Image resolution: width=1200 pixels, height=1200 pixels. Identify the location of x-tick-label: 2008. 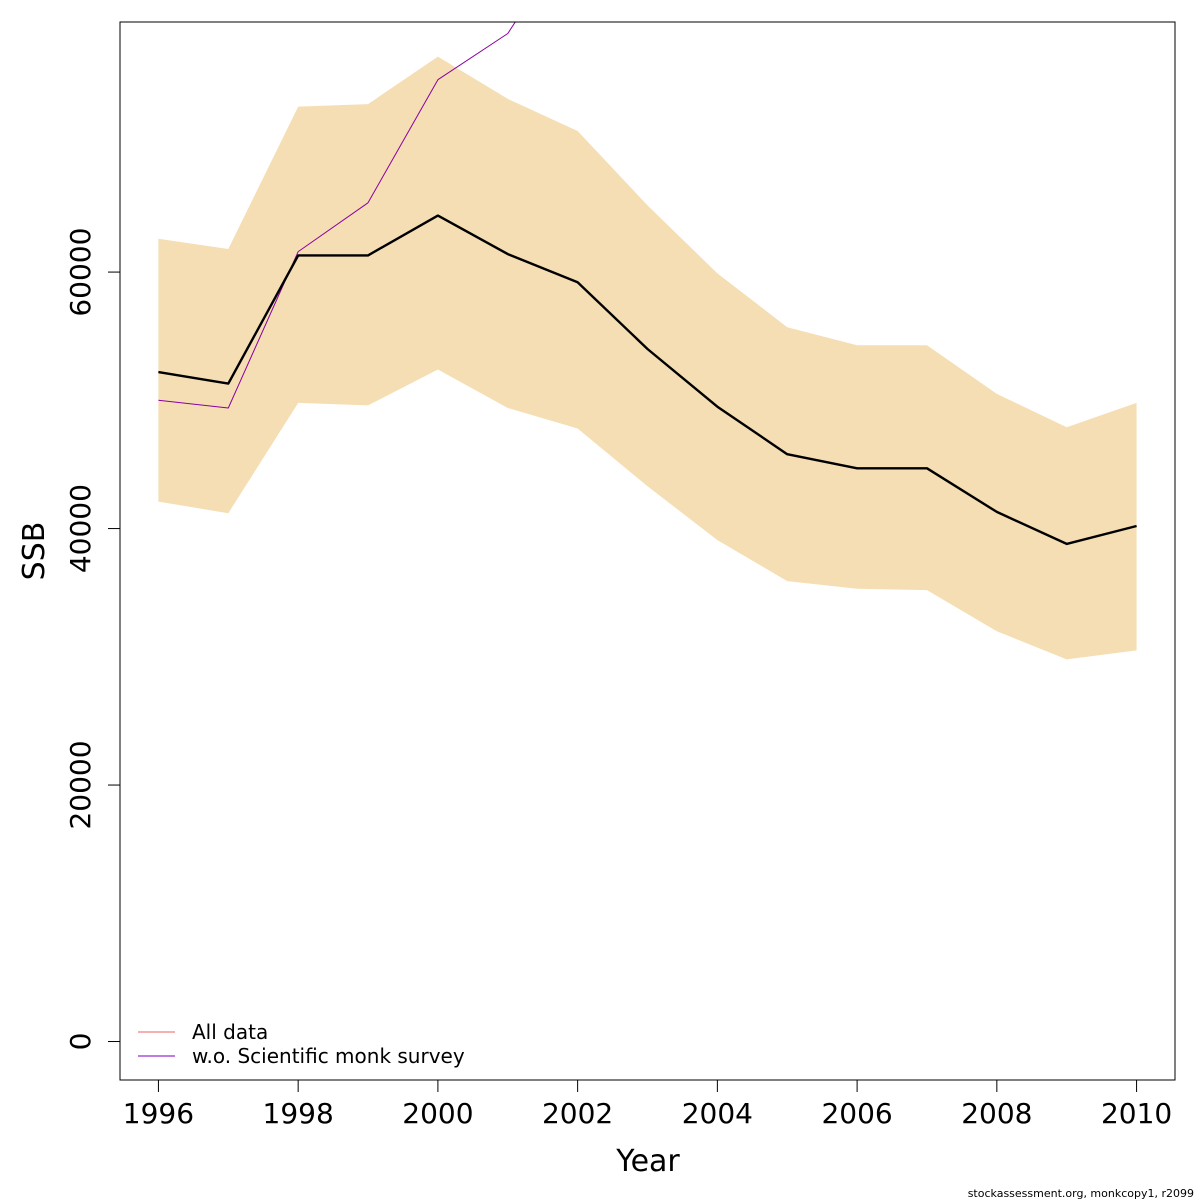
(996, 1113).